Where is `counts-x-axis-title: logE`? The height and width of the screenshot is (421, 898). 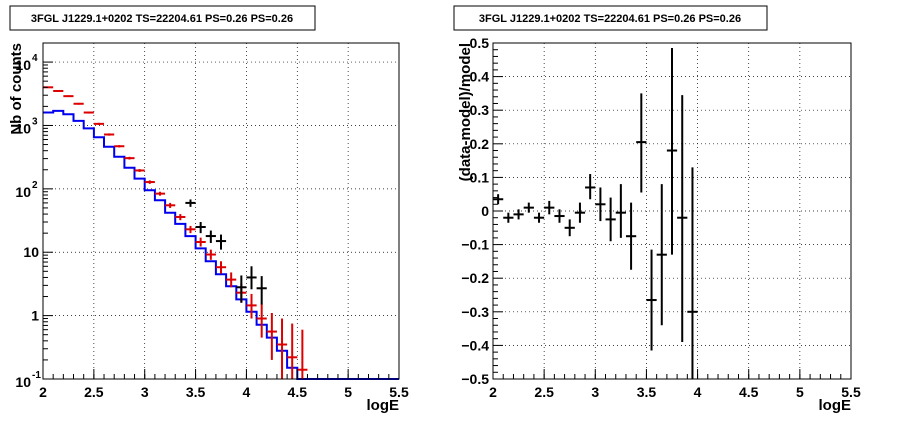
counts-x-axis-title: logE is located at coordinates (383, 405).